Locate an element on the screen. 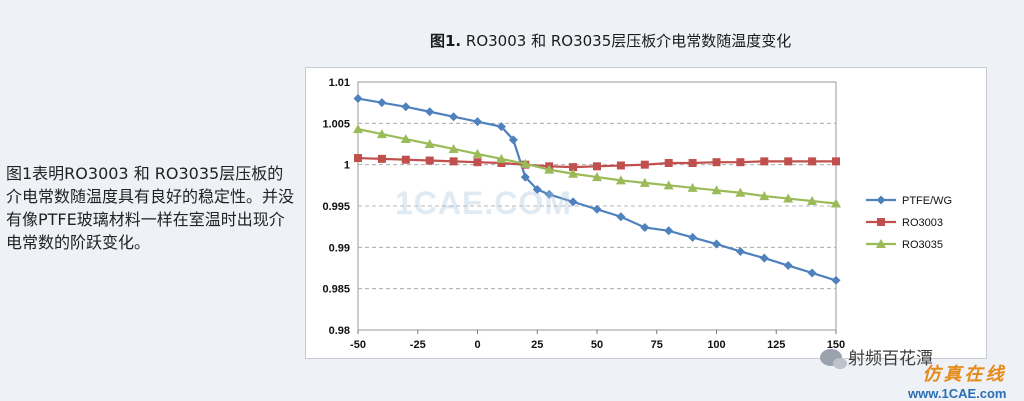 This screenshot has width=1024, height=401. wechat-icon is located at coordinates (833, 359).